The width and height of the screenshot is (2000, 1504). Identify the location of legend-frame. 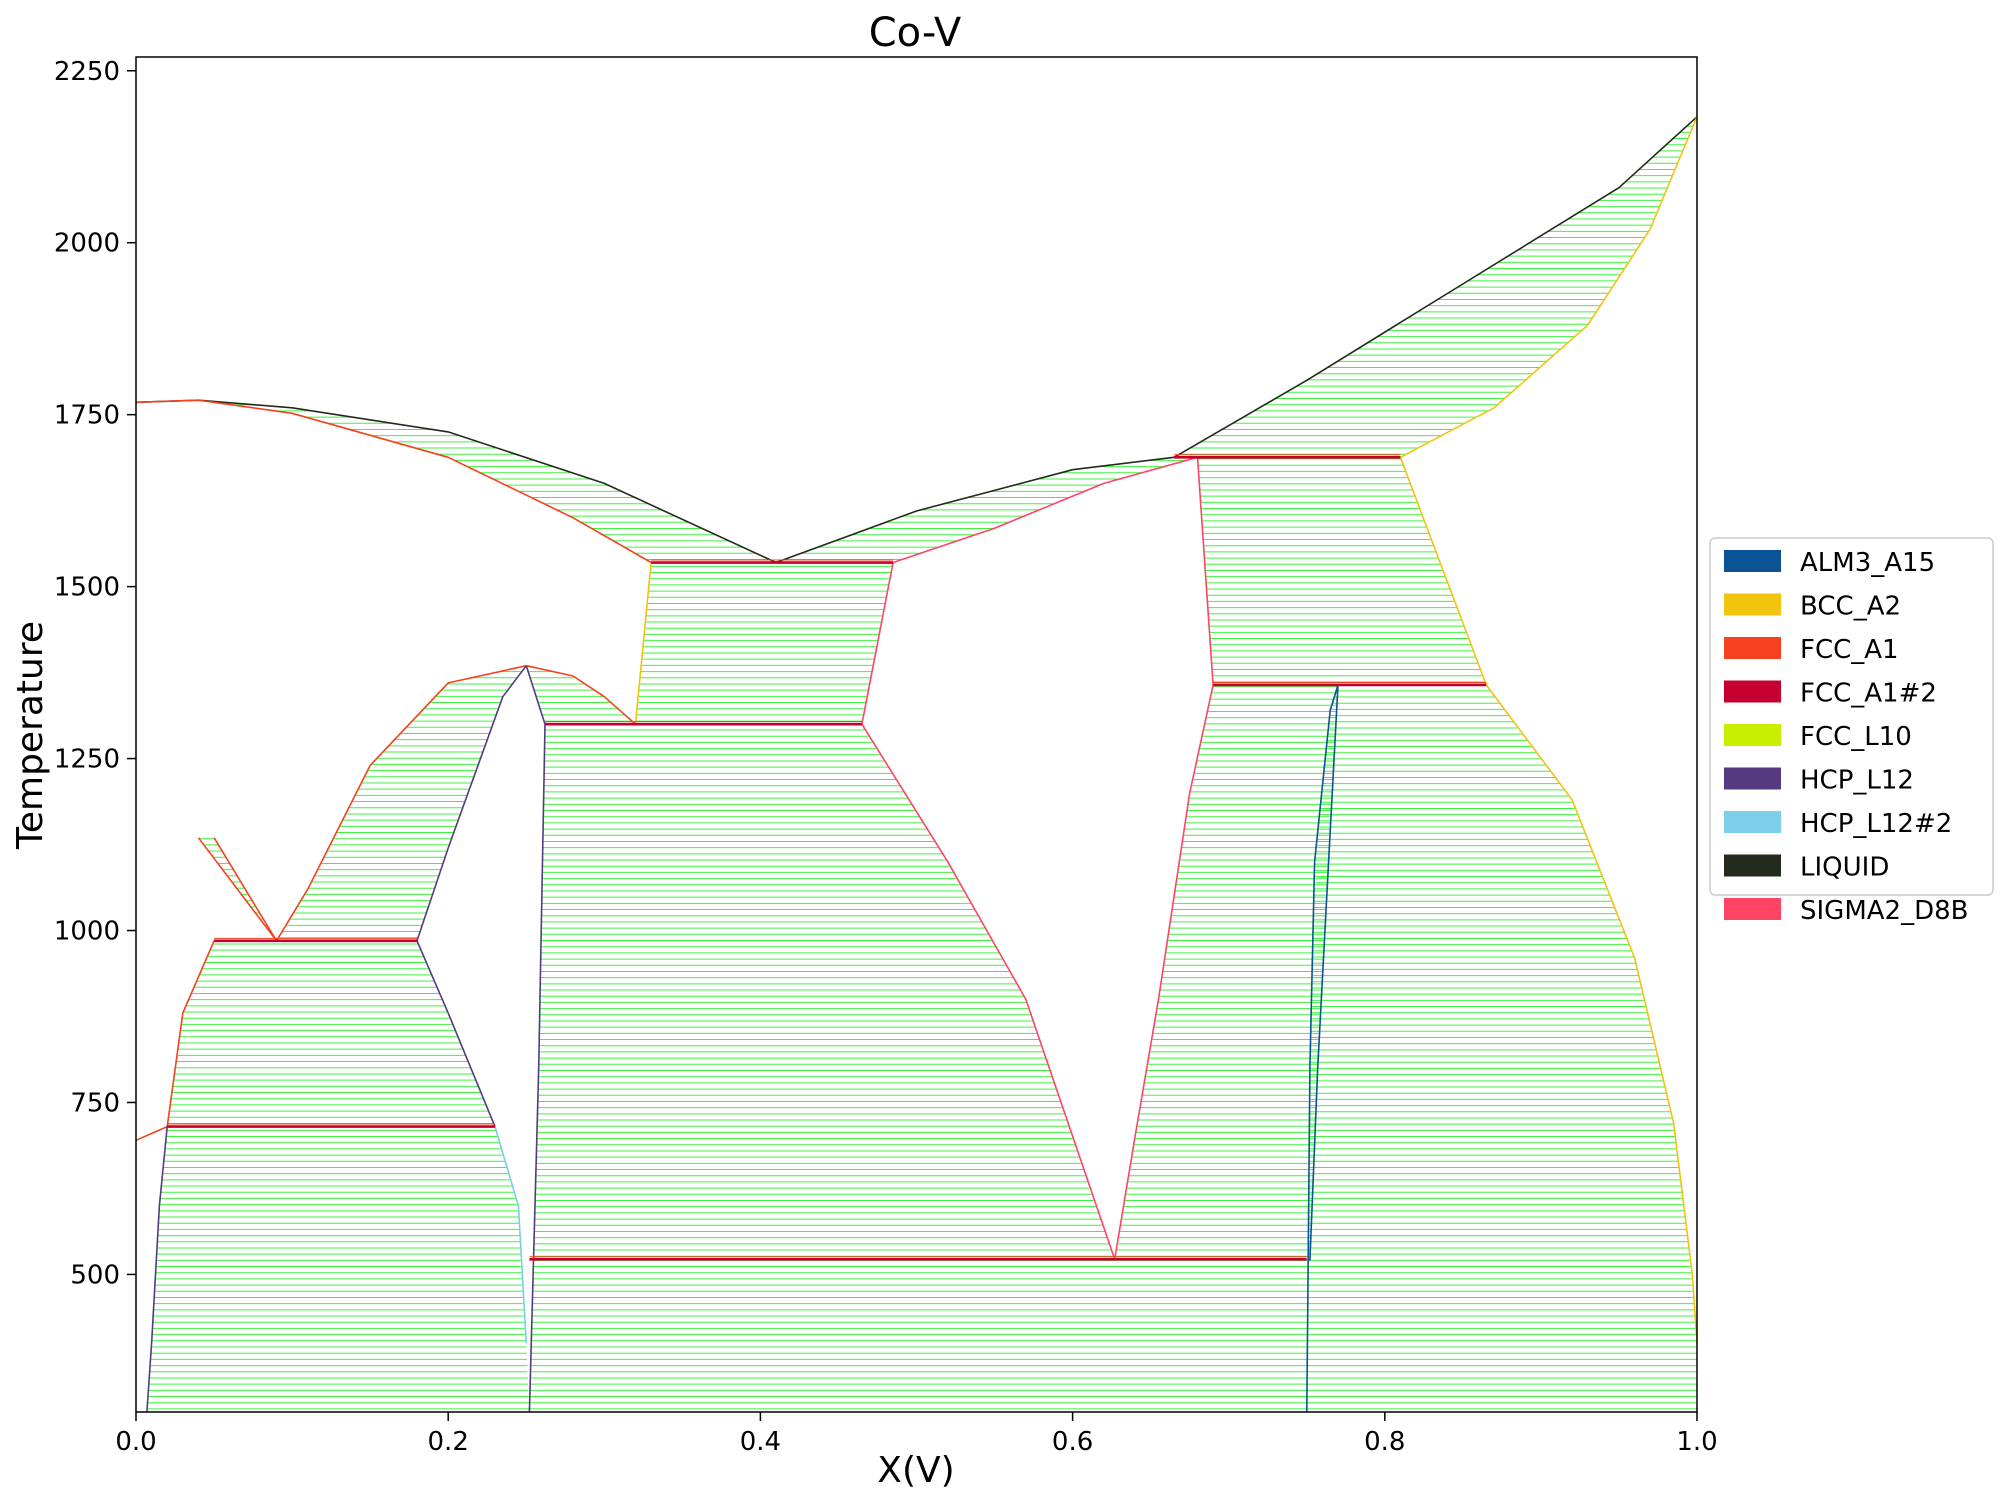
(1851, 716).